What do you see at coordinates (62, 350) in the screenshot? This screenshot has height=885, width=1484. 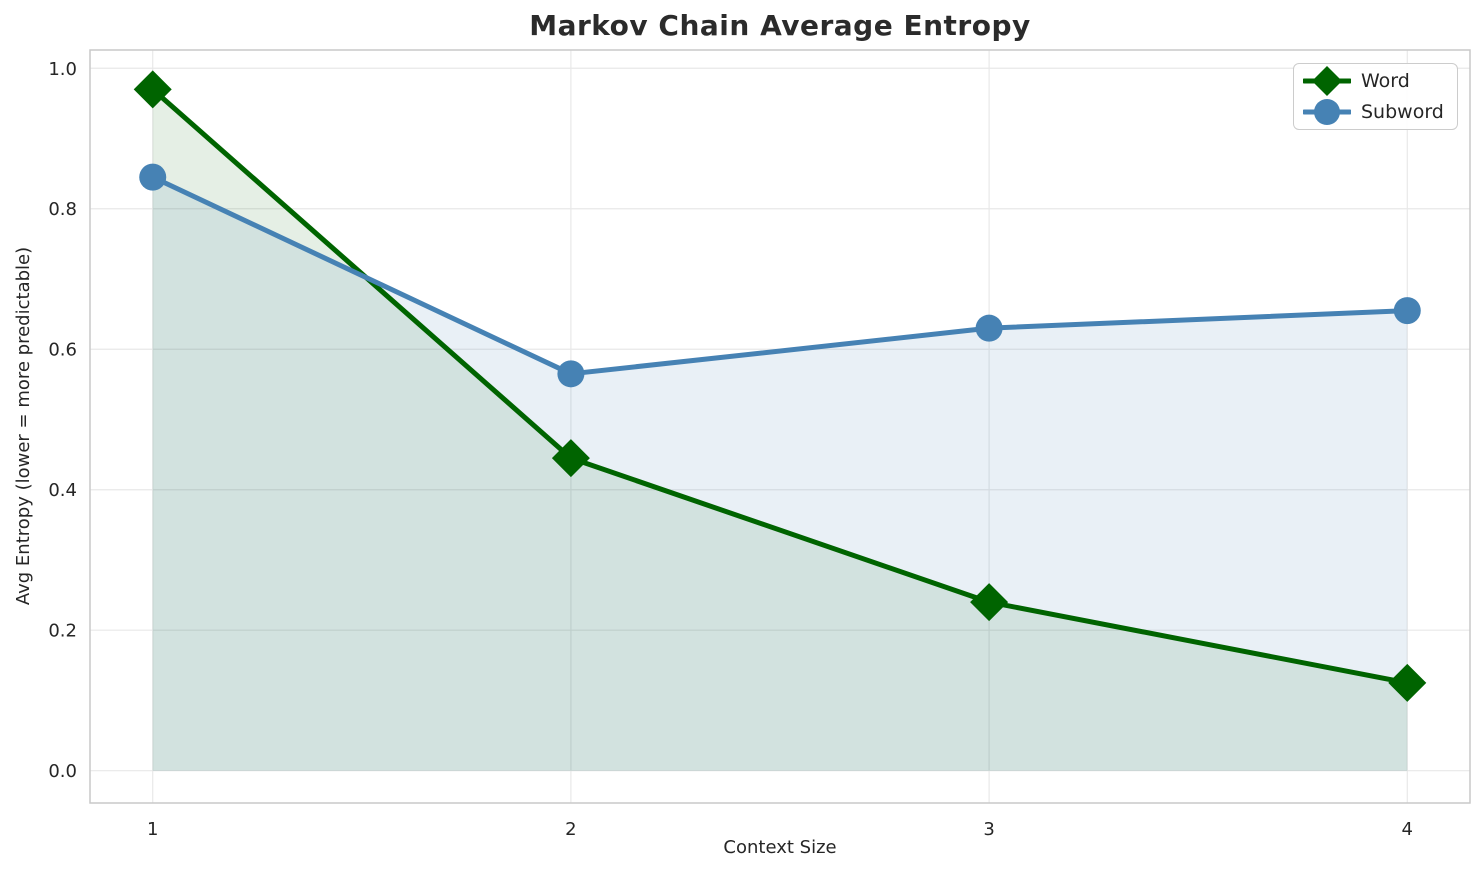 I see `y-tick-label: 0.6` at bounding box center [62, 350].